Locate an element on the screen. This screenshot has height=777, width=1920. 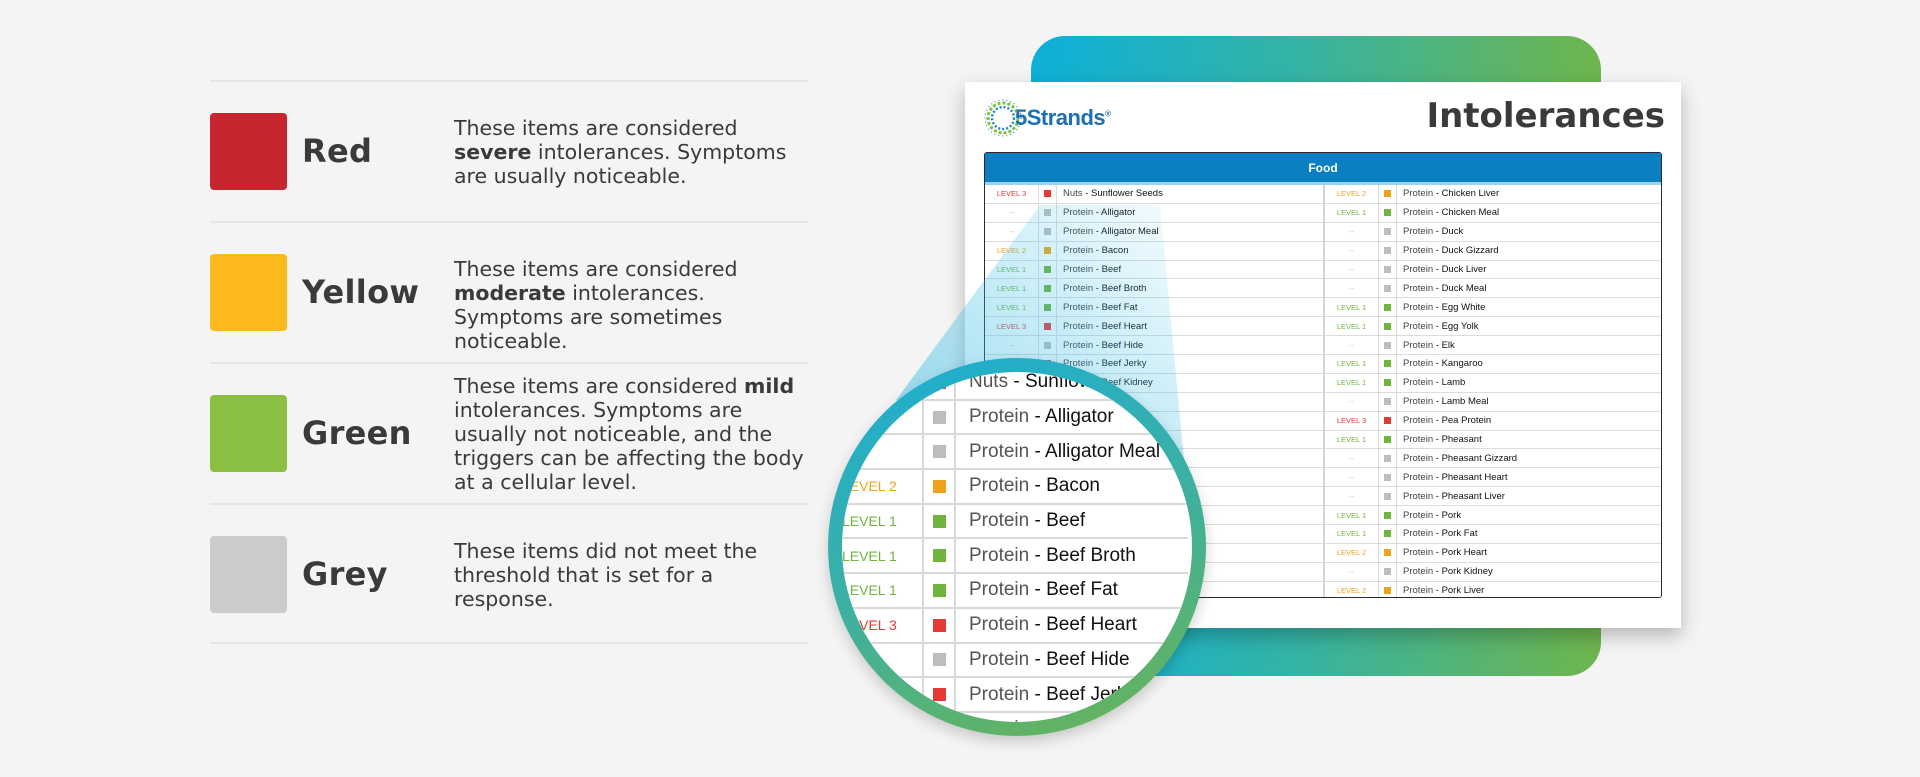
food-item: Protein - Beef Broth is located at coordinates (1101, 288).